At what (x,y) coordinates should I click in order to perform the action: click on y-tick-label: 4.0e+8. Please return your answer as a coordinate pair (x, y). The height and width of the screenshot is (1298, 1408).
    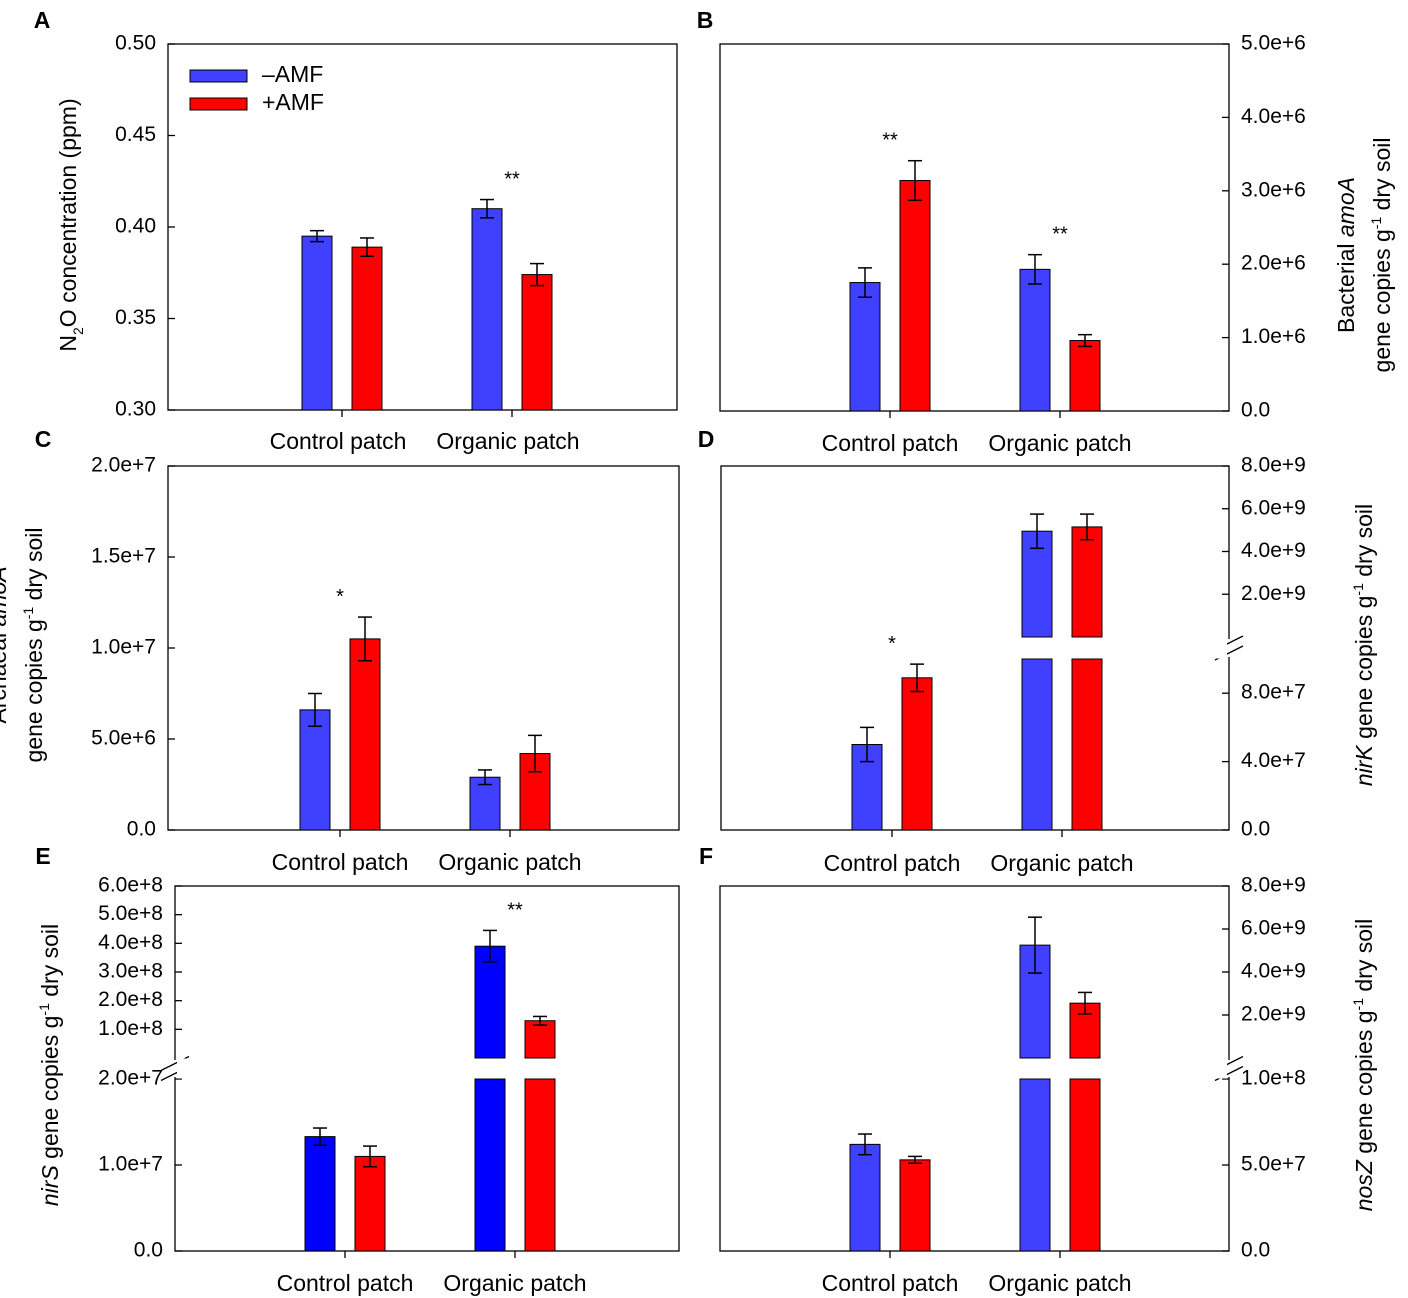
    Looking at the image, I should click on (130, 942).